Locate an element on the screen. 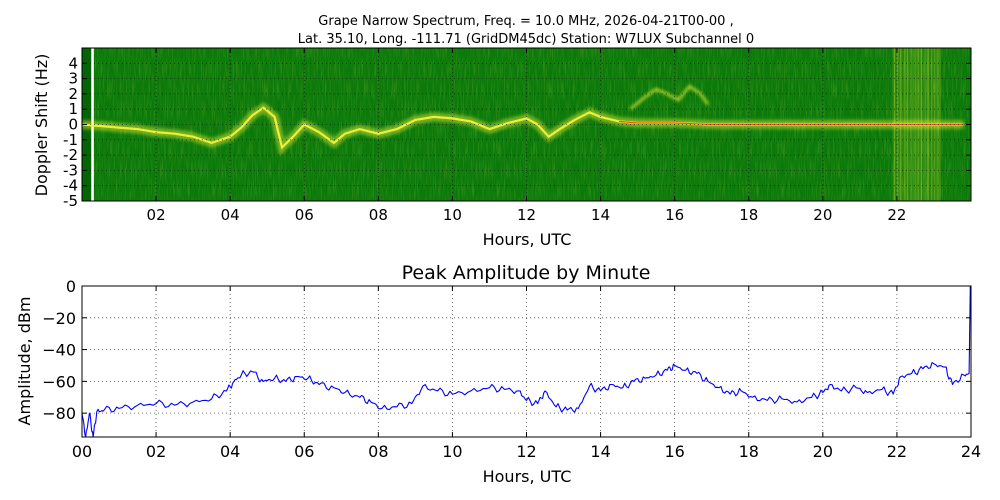 The width and height of the screenshot is (1000, 500). amplitude-x-tick-label: 08 is located at coordinates (378, 451).